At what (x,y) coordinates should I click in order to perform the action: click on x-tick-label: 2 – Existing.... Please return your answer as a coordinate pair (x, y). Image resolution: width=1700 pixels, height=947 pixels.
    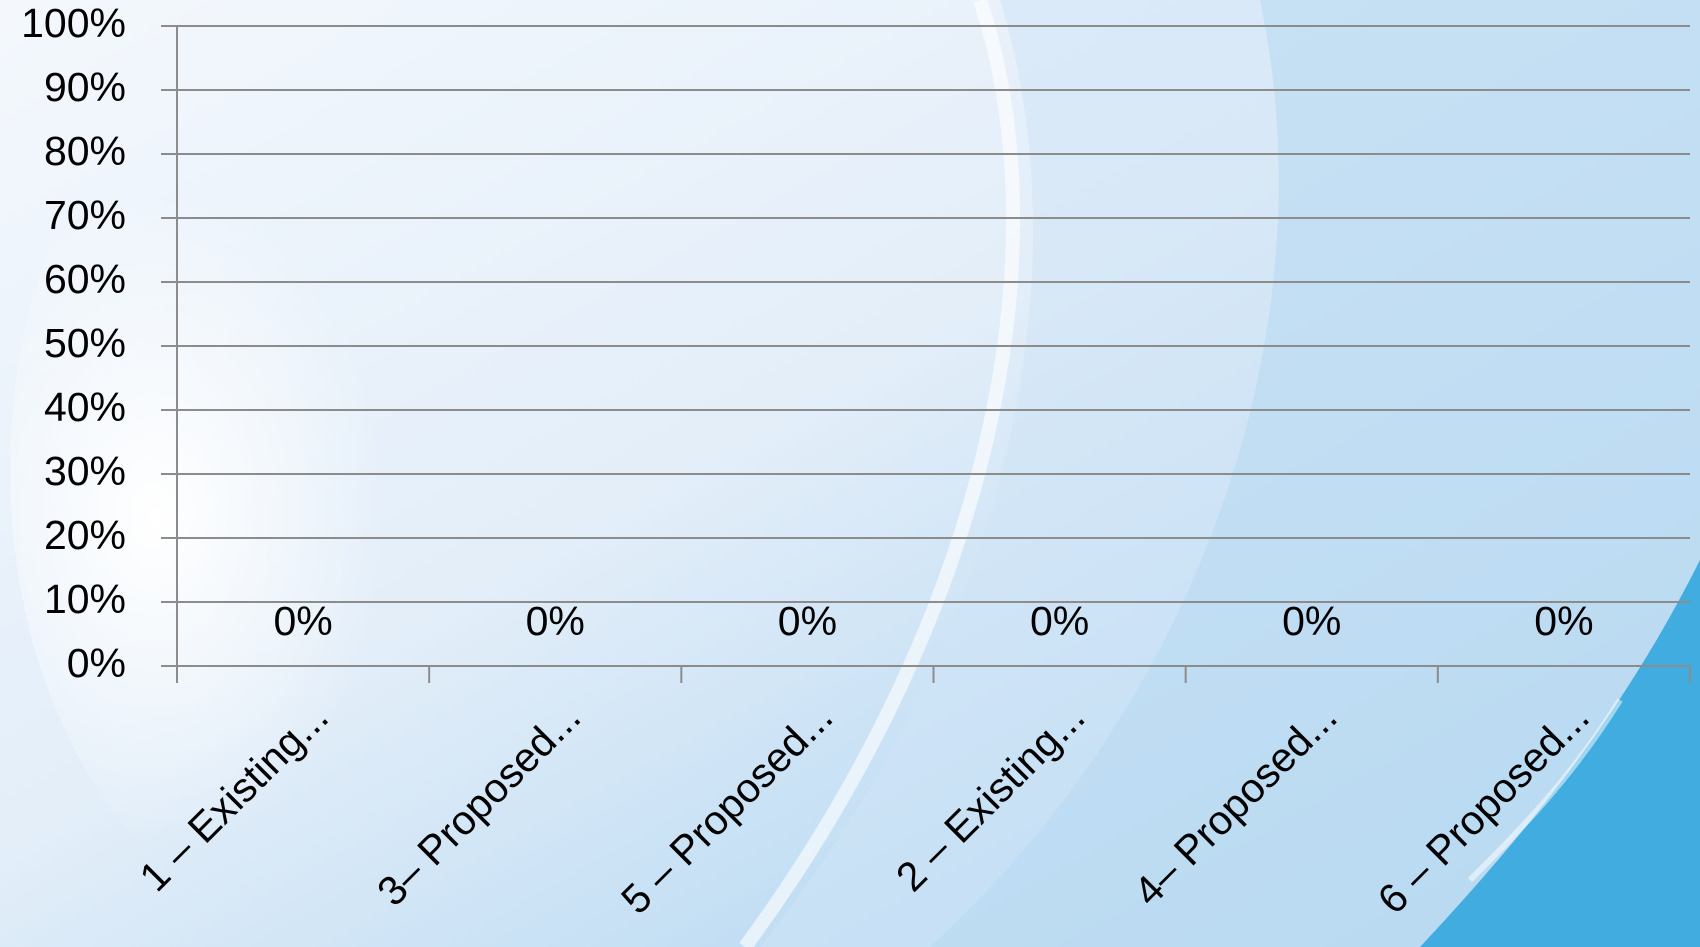
    Looking at the image, I should click on (990, 796).